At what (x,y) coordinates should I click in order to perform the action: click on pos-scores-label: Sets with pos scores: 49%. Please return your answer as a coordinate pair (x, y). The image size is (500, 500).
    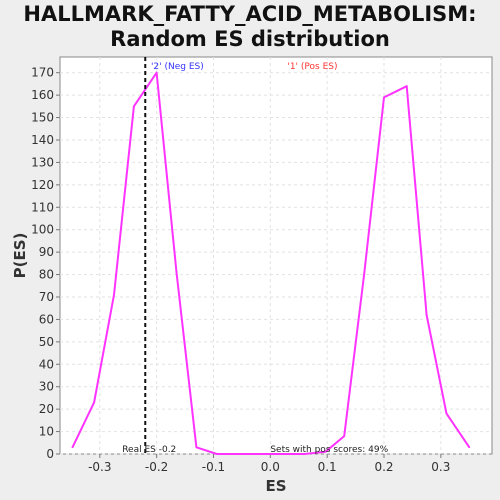
    Looking at the image, I should click on (329, 450).